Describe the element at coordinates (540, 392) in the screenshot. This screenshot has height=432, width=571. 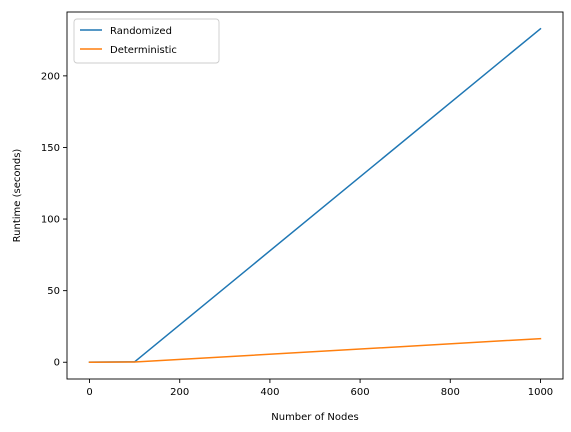
I see `x-tick-label: 1000` at that location.